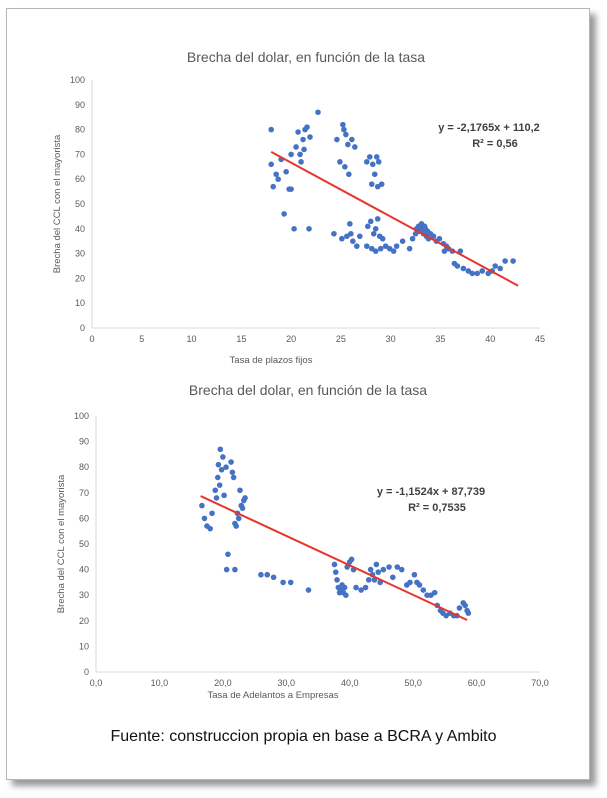  Describe the element at coordinates (341, 339) in the screenshot. I see `x-tick-label: 25` at that location.